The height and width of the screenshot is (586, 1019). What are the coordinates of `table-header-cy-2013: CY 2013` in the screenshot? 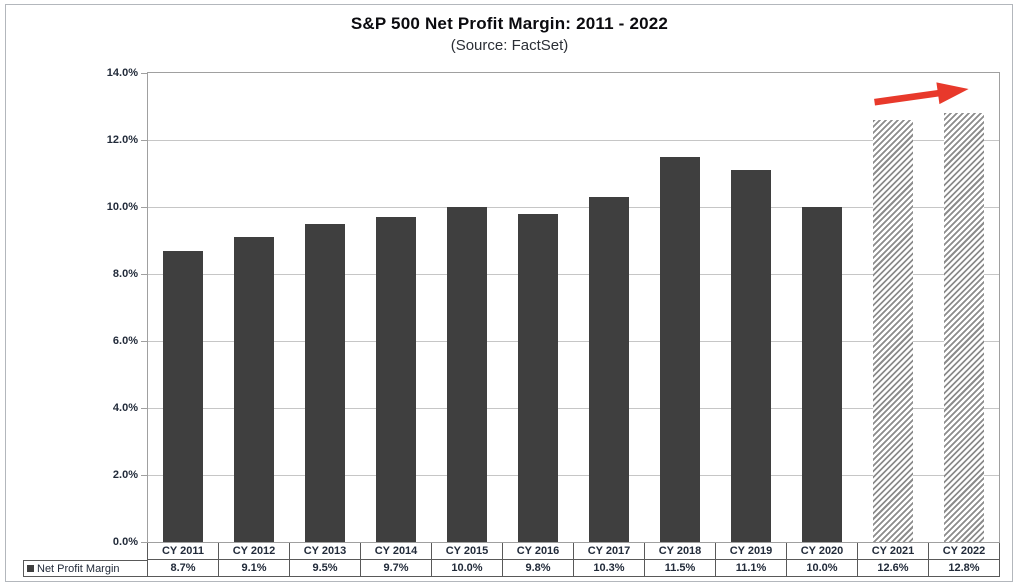 It's located at (325, 551).